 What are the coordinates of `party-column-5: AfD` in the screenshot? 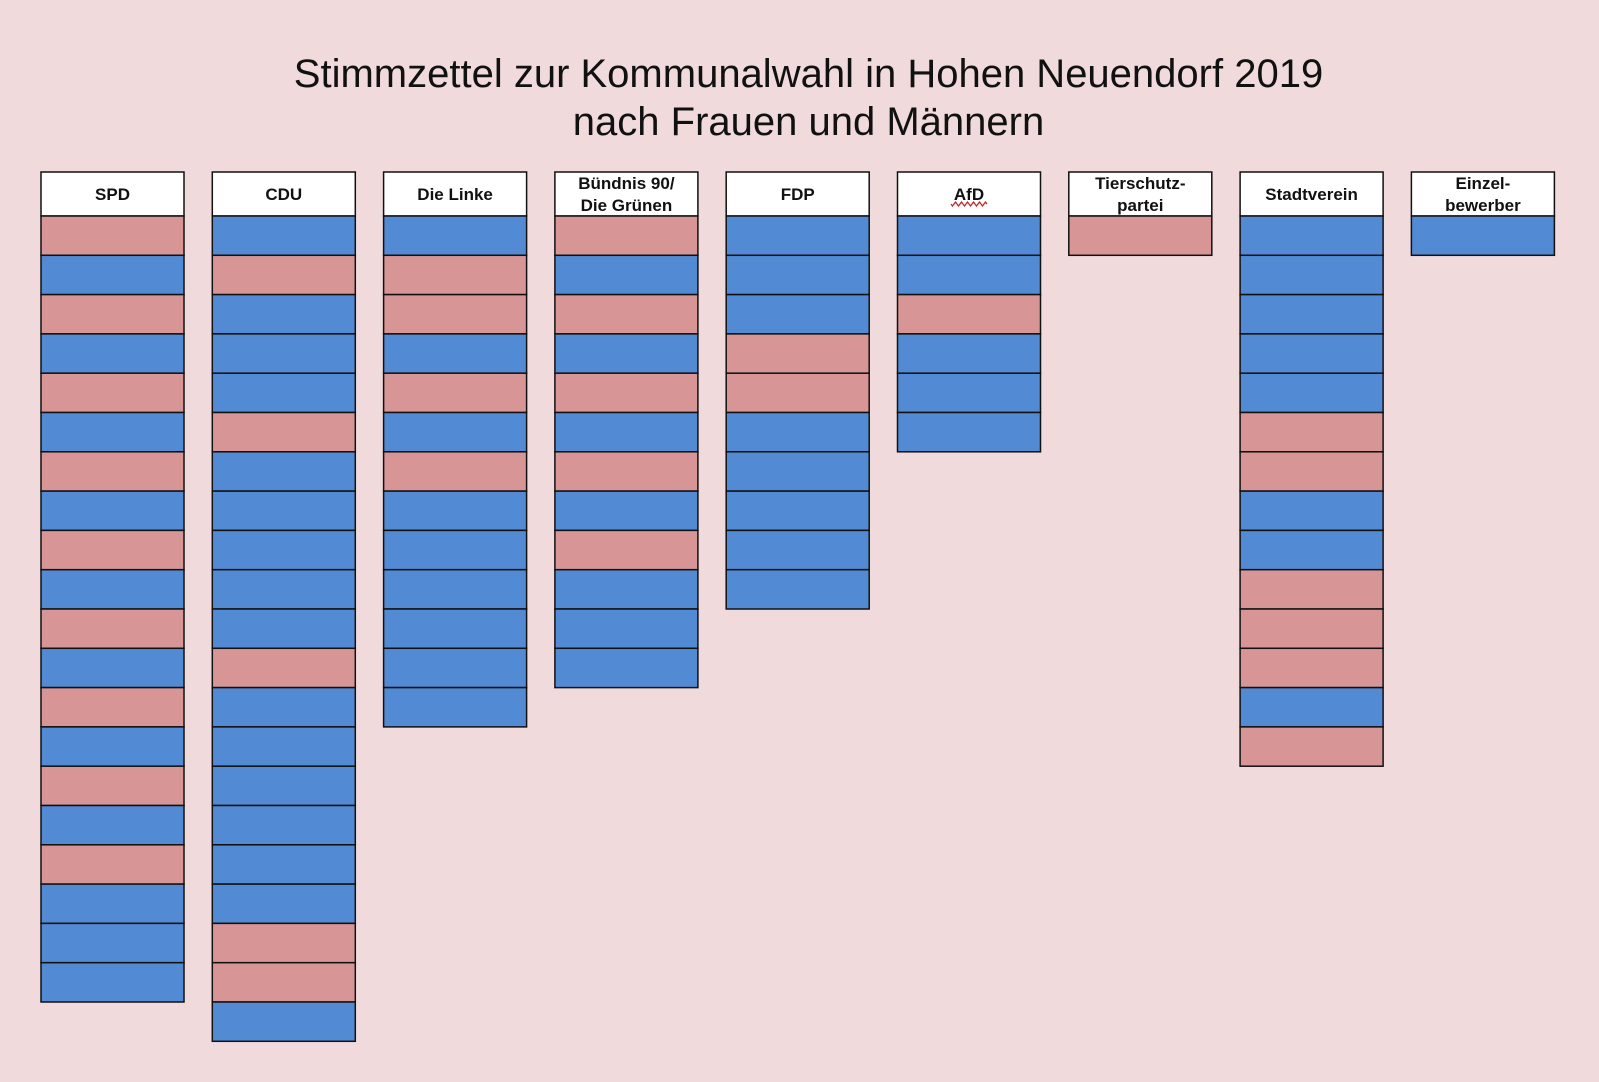 It's located at (969, 312).